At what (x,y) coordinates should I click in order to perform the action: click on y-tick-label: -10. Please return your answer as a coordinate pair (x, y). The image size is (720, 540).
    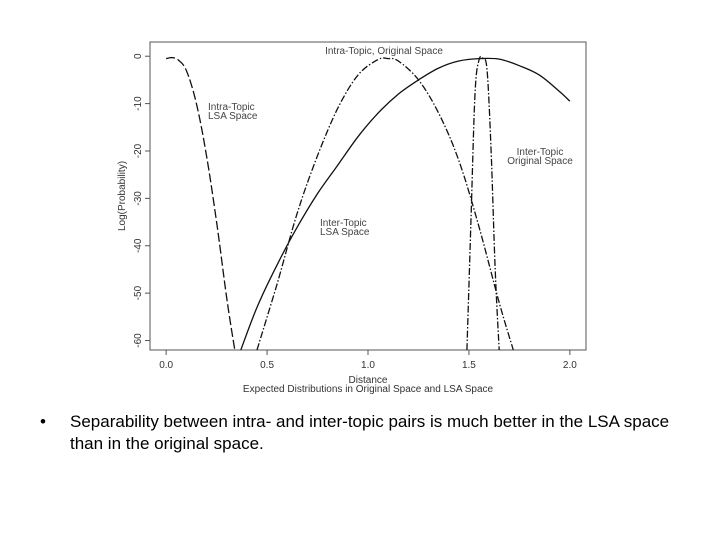
    Looking at the image, I should click on (138, 103).